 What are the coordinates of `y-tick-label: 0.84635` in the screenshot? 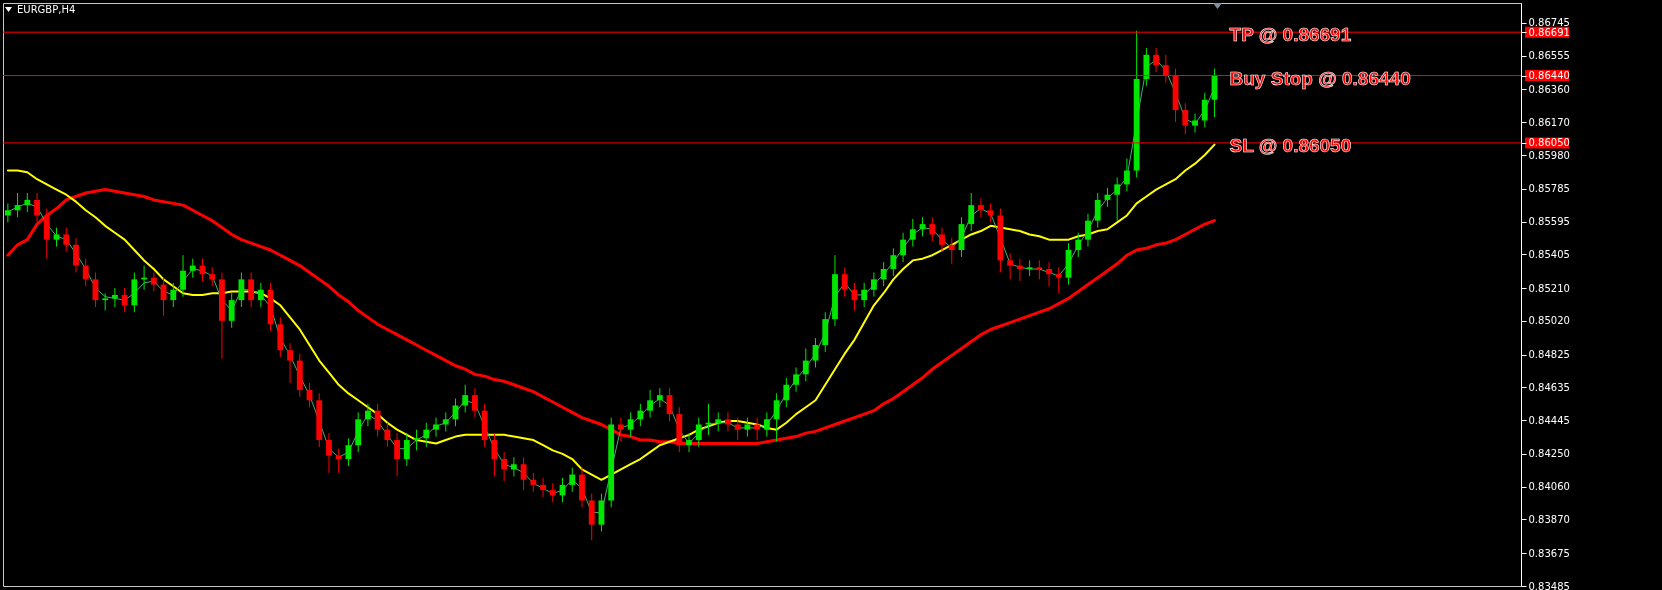 It's located at (1549, 387).